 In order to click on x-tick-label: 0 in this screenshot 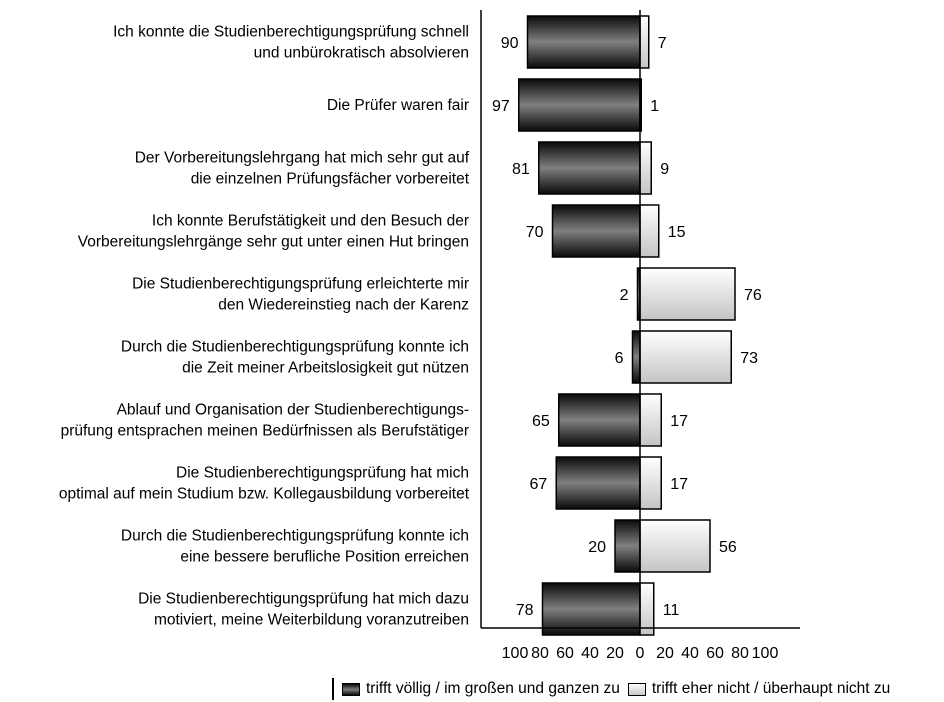, I will do `click(640, 653)`.